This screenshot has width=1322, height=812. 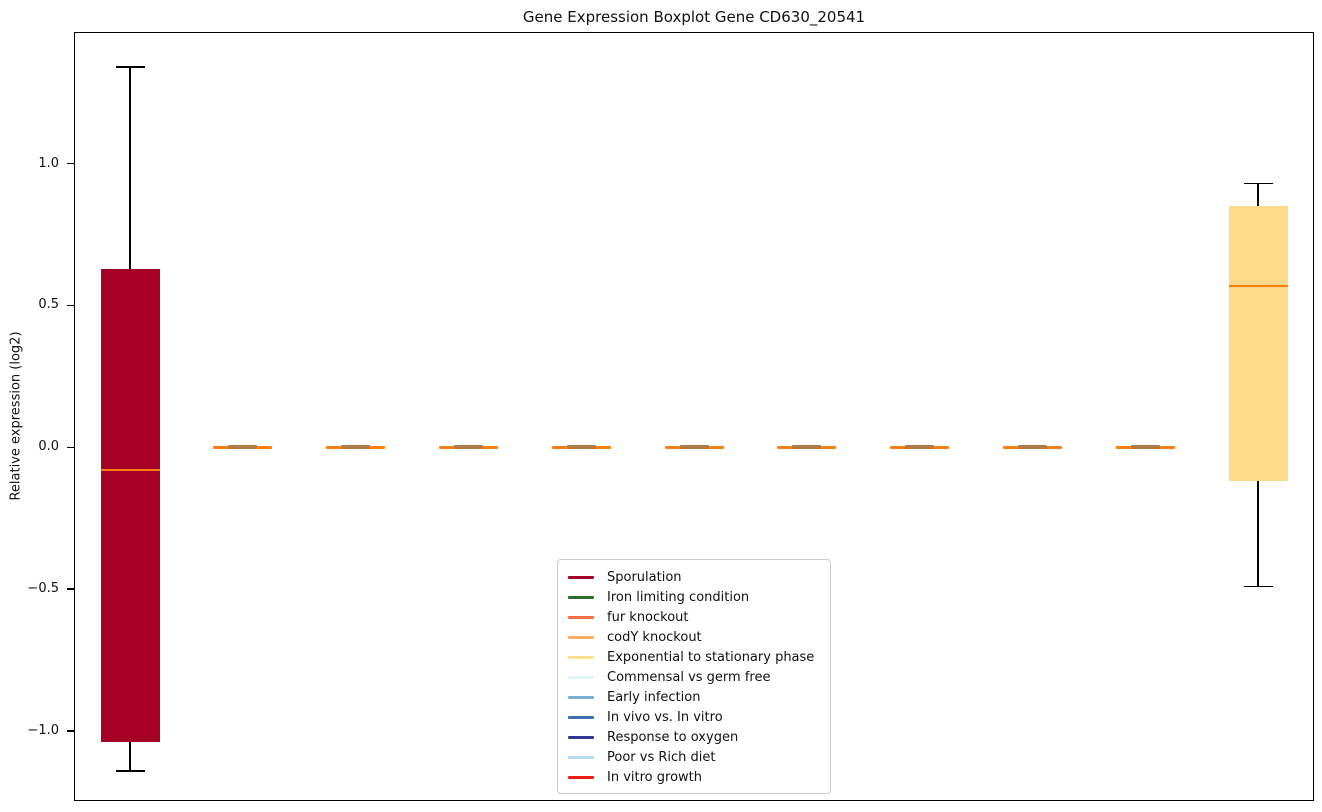 I want to click on legend-label: fur knockout, so click(x=648, y=617).